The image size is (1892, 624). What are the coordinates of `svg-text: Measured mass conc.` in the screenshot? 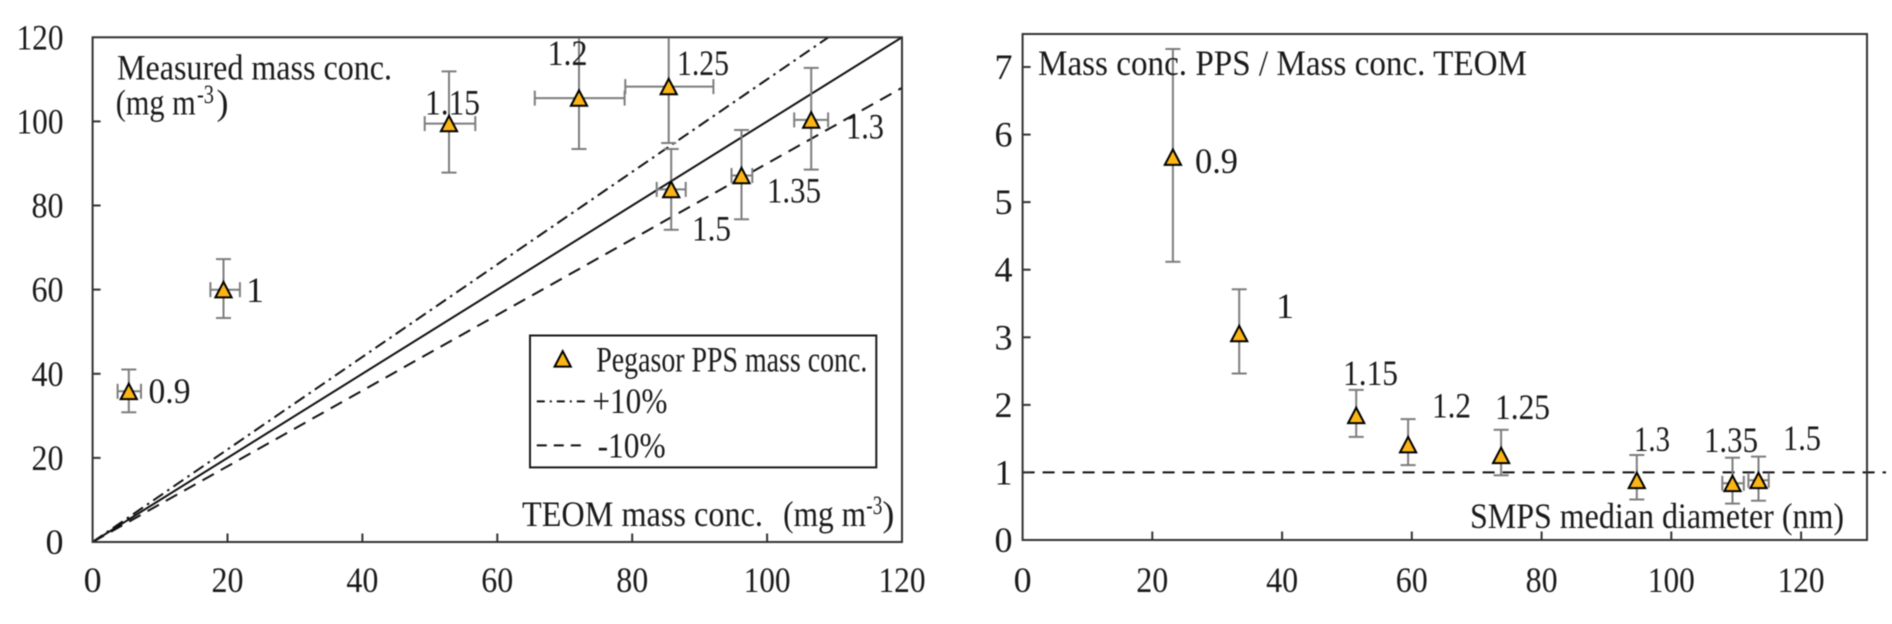 It's located at (254, 67).